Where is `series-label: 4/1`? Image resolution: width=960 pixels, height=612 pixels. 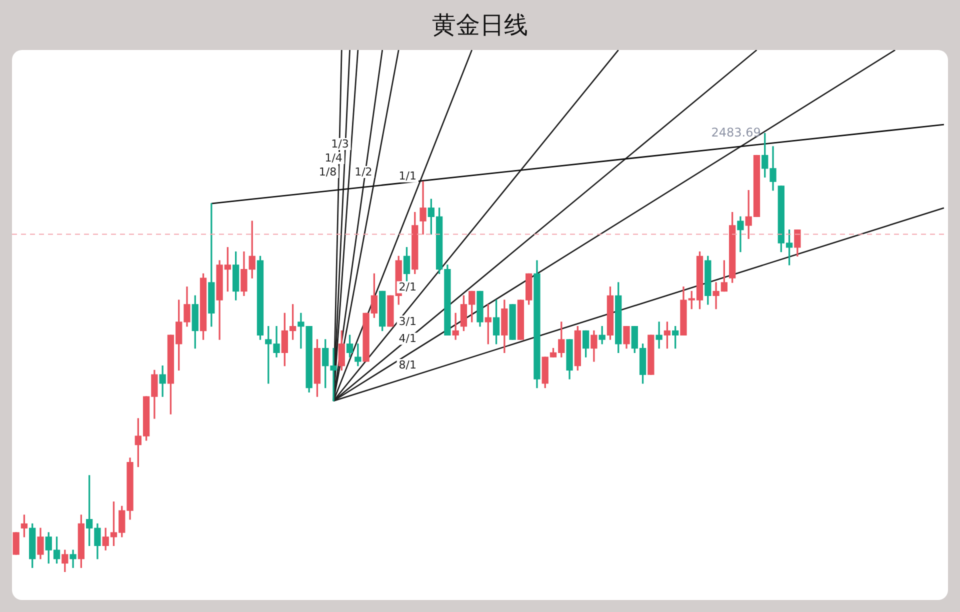
series-label: 4/1 is located at coordinates (407, 339).